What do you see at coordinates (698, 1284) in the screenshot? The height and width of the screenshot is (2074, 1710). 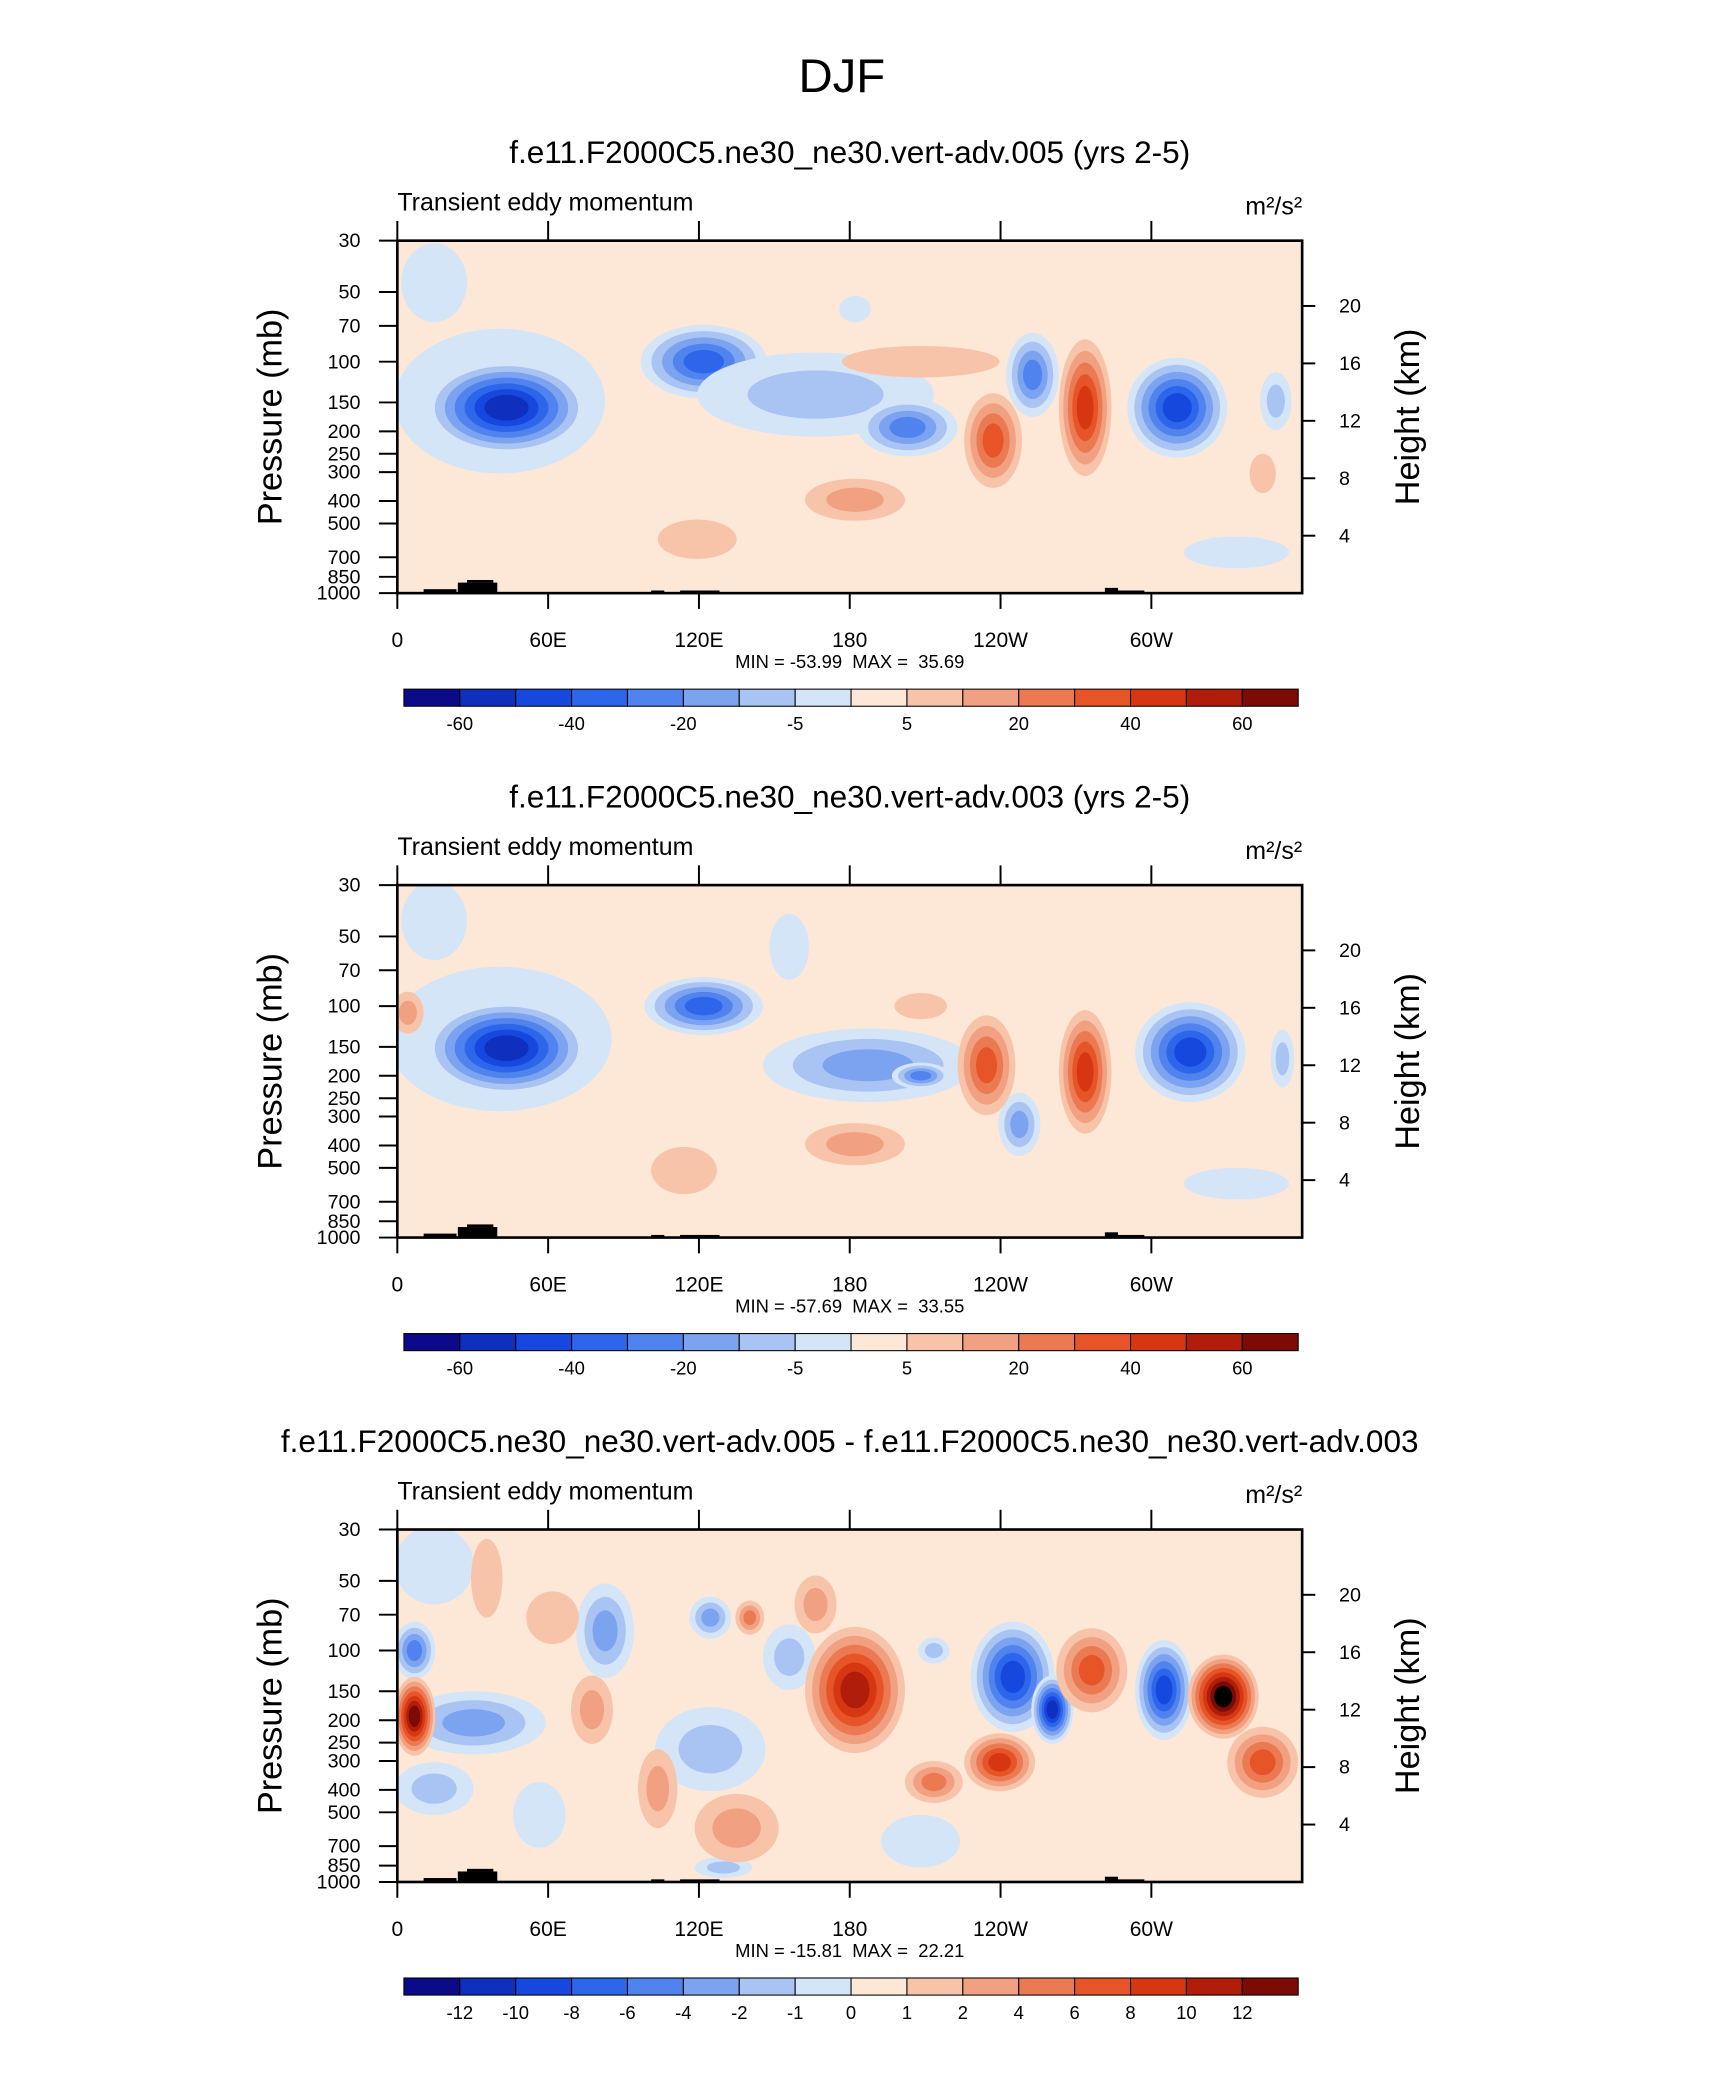 I see `x-tick-label: 120E` at bounding box center [698, 1284].